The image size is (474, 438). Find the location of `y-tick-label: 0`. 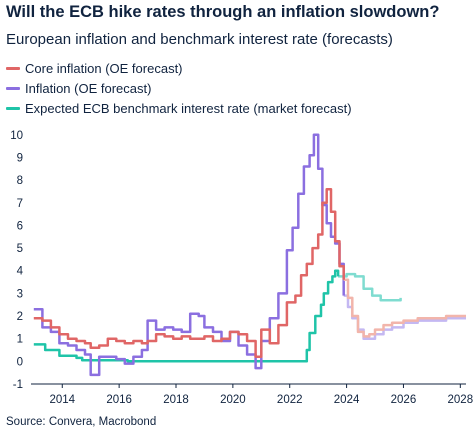

y-tick-label: 0 is located at coordinates (20, 362).